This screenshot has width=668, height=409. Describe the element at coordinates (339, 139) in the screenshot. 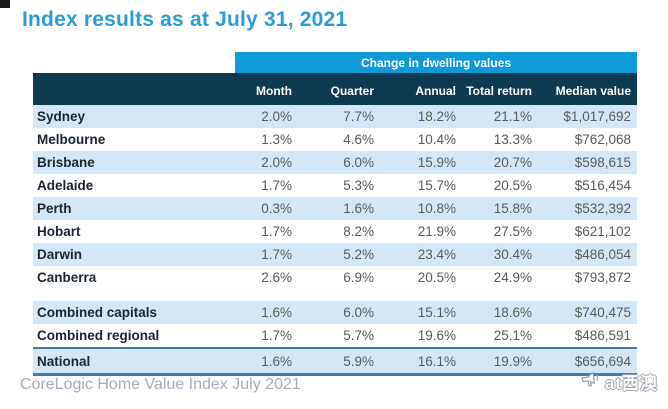

I see `cell-quarter: 4.6%` at that location.